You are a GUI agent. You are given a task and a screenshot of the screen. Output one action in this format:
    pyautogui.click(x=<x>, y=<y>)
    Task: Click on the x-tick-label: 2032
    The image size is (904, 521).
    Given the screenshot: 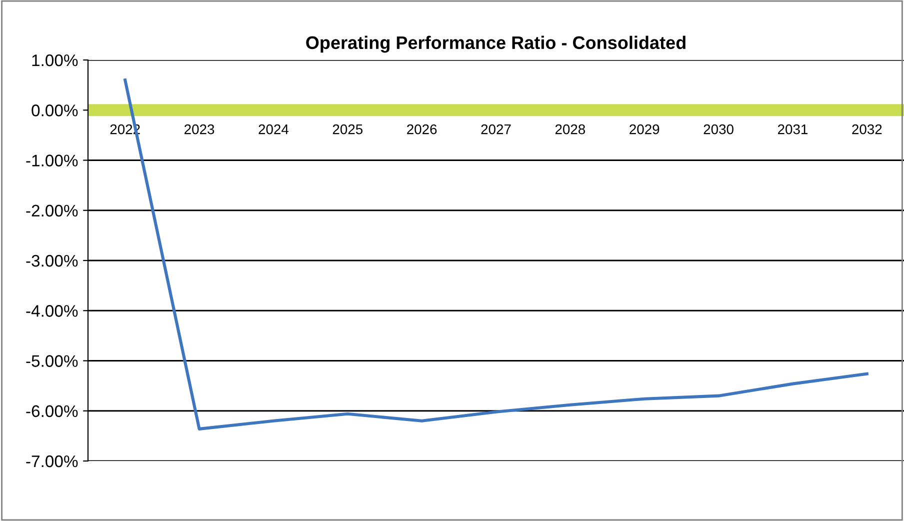 What is the action you would take?
    pyautogui.click(x=867, y=129)
    